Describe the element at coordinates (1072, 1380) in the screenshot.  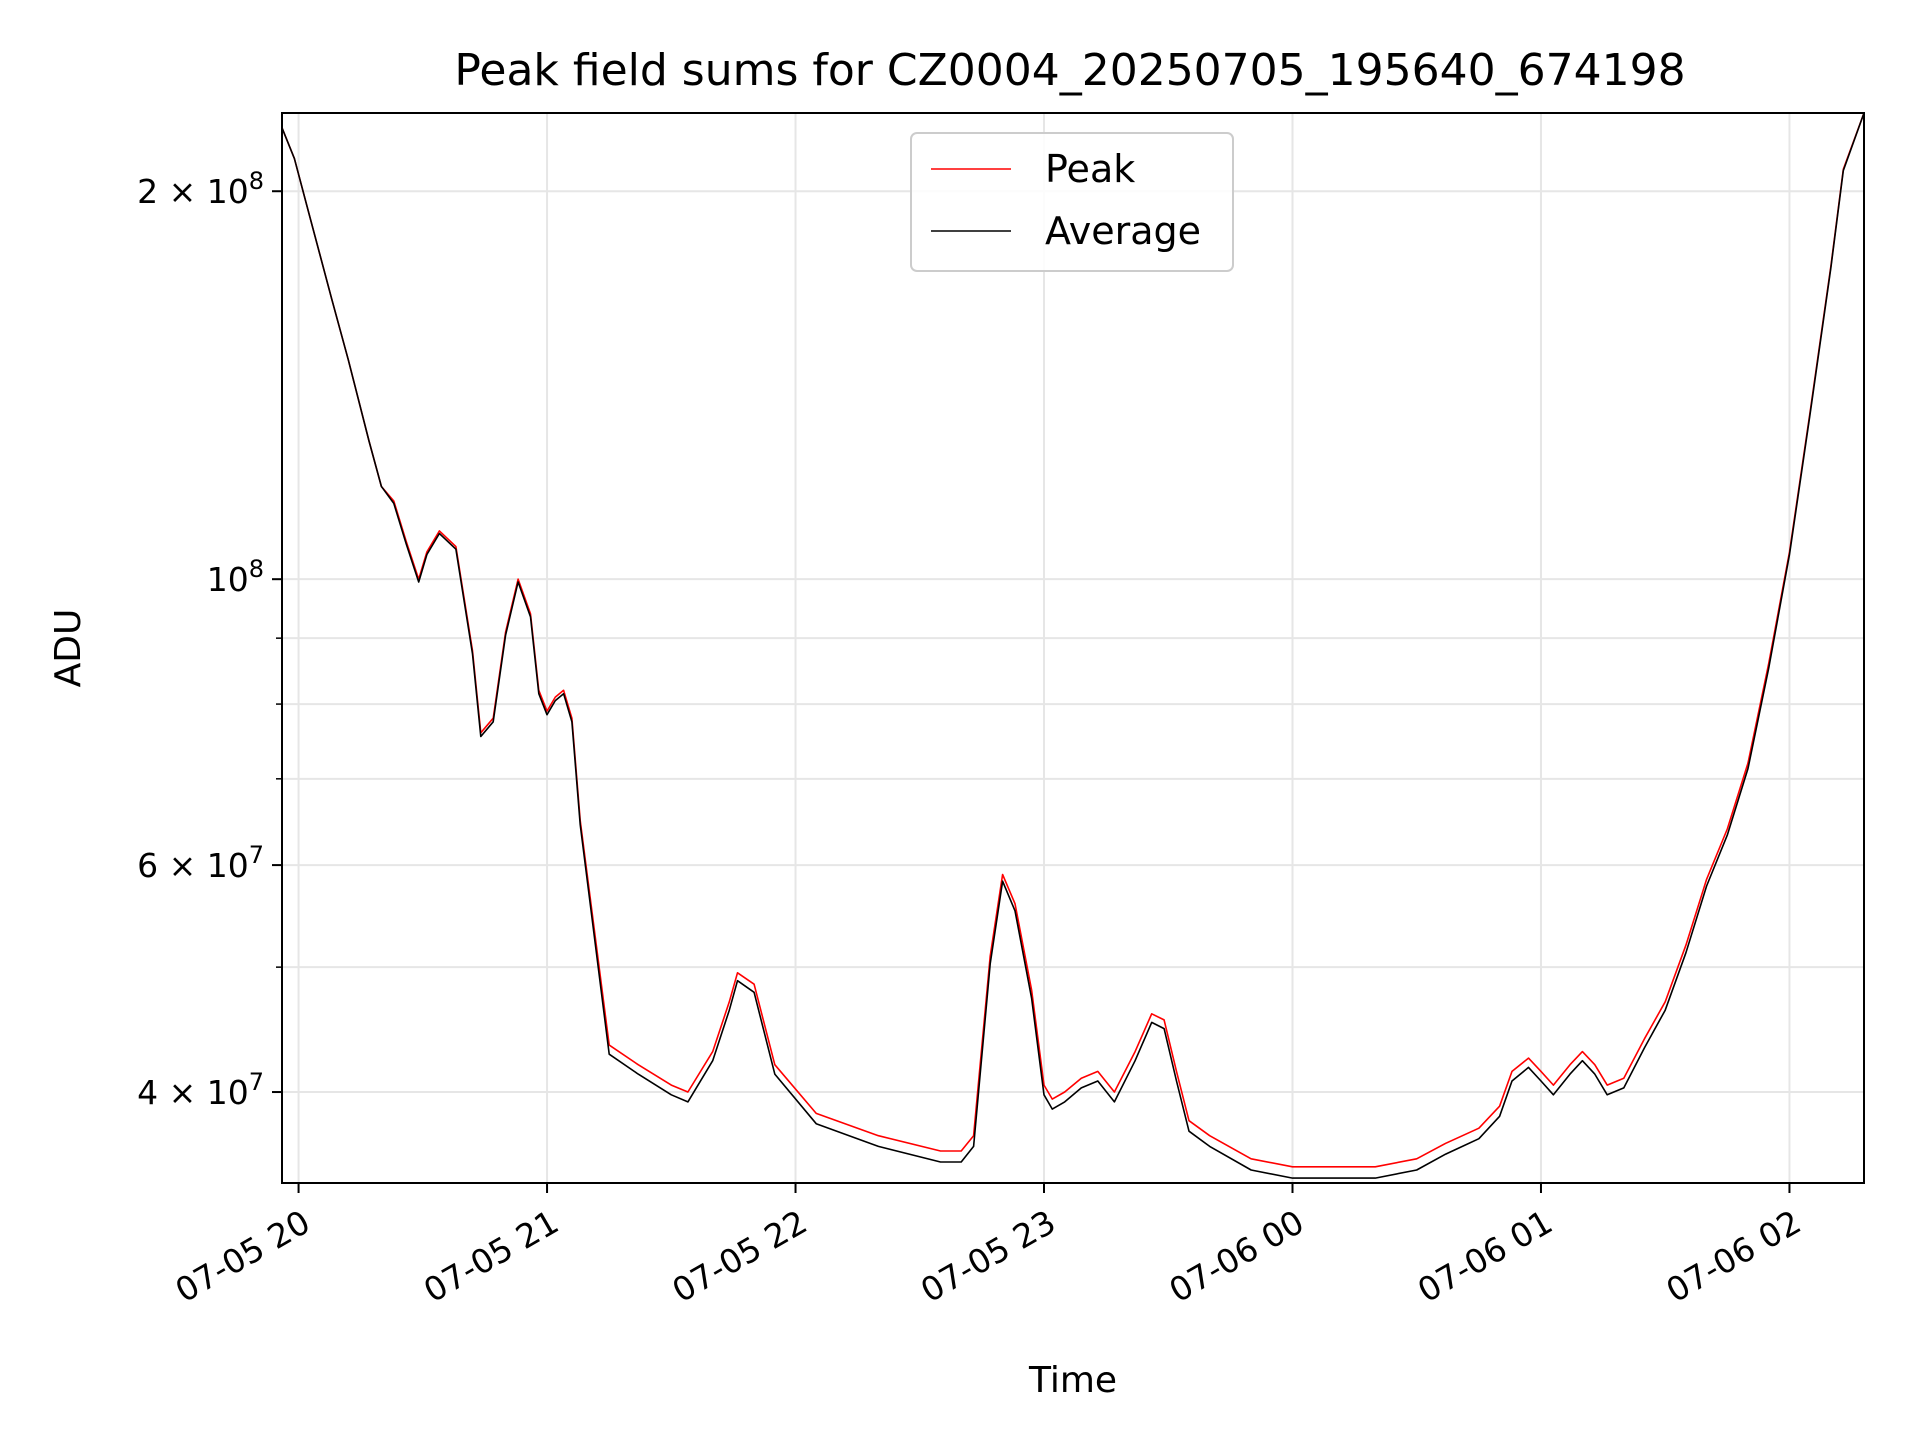
I see `x-axis-label: Time` at that location.